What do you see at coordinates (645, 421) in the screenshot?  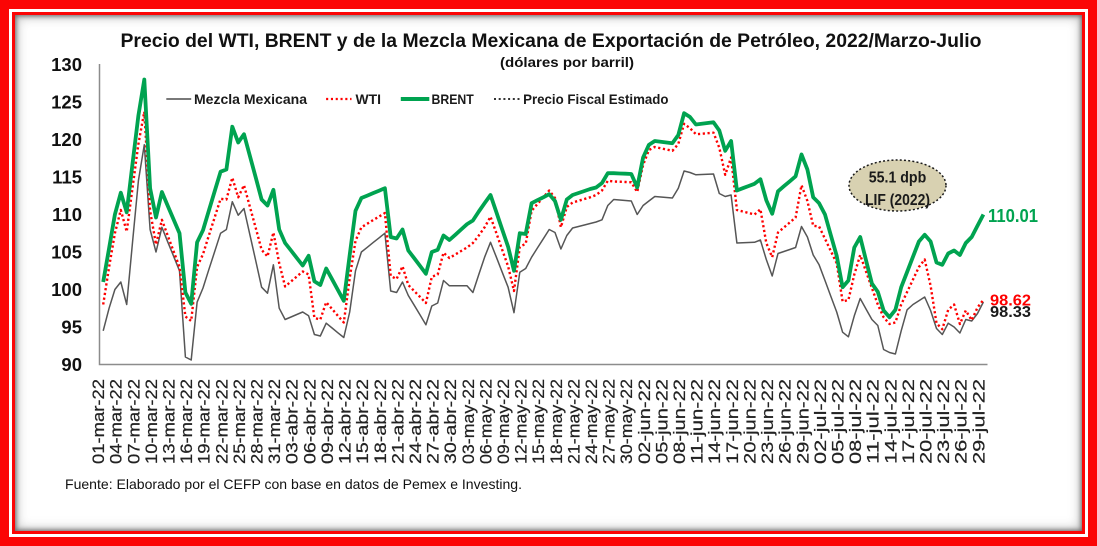 I see `svg-text: 02-jun-22` at bounding box center [645, 421].